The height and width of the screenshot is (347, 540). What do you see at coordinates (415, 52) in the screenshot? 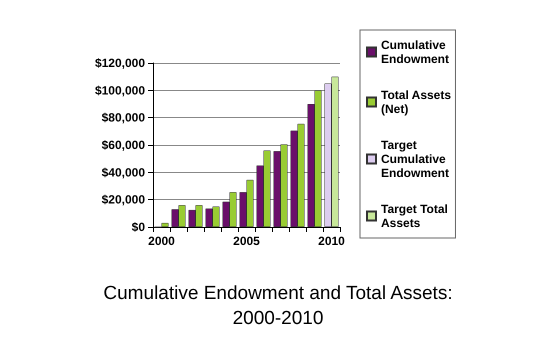
I see `legend-label: Cumulative Endowment` at bounding box center [415, 52].